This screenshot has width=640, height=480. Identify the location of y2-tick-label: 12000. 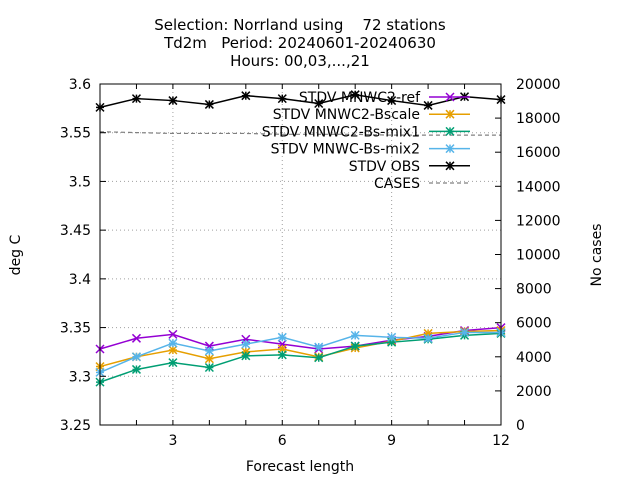
(538, 221).